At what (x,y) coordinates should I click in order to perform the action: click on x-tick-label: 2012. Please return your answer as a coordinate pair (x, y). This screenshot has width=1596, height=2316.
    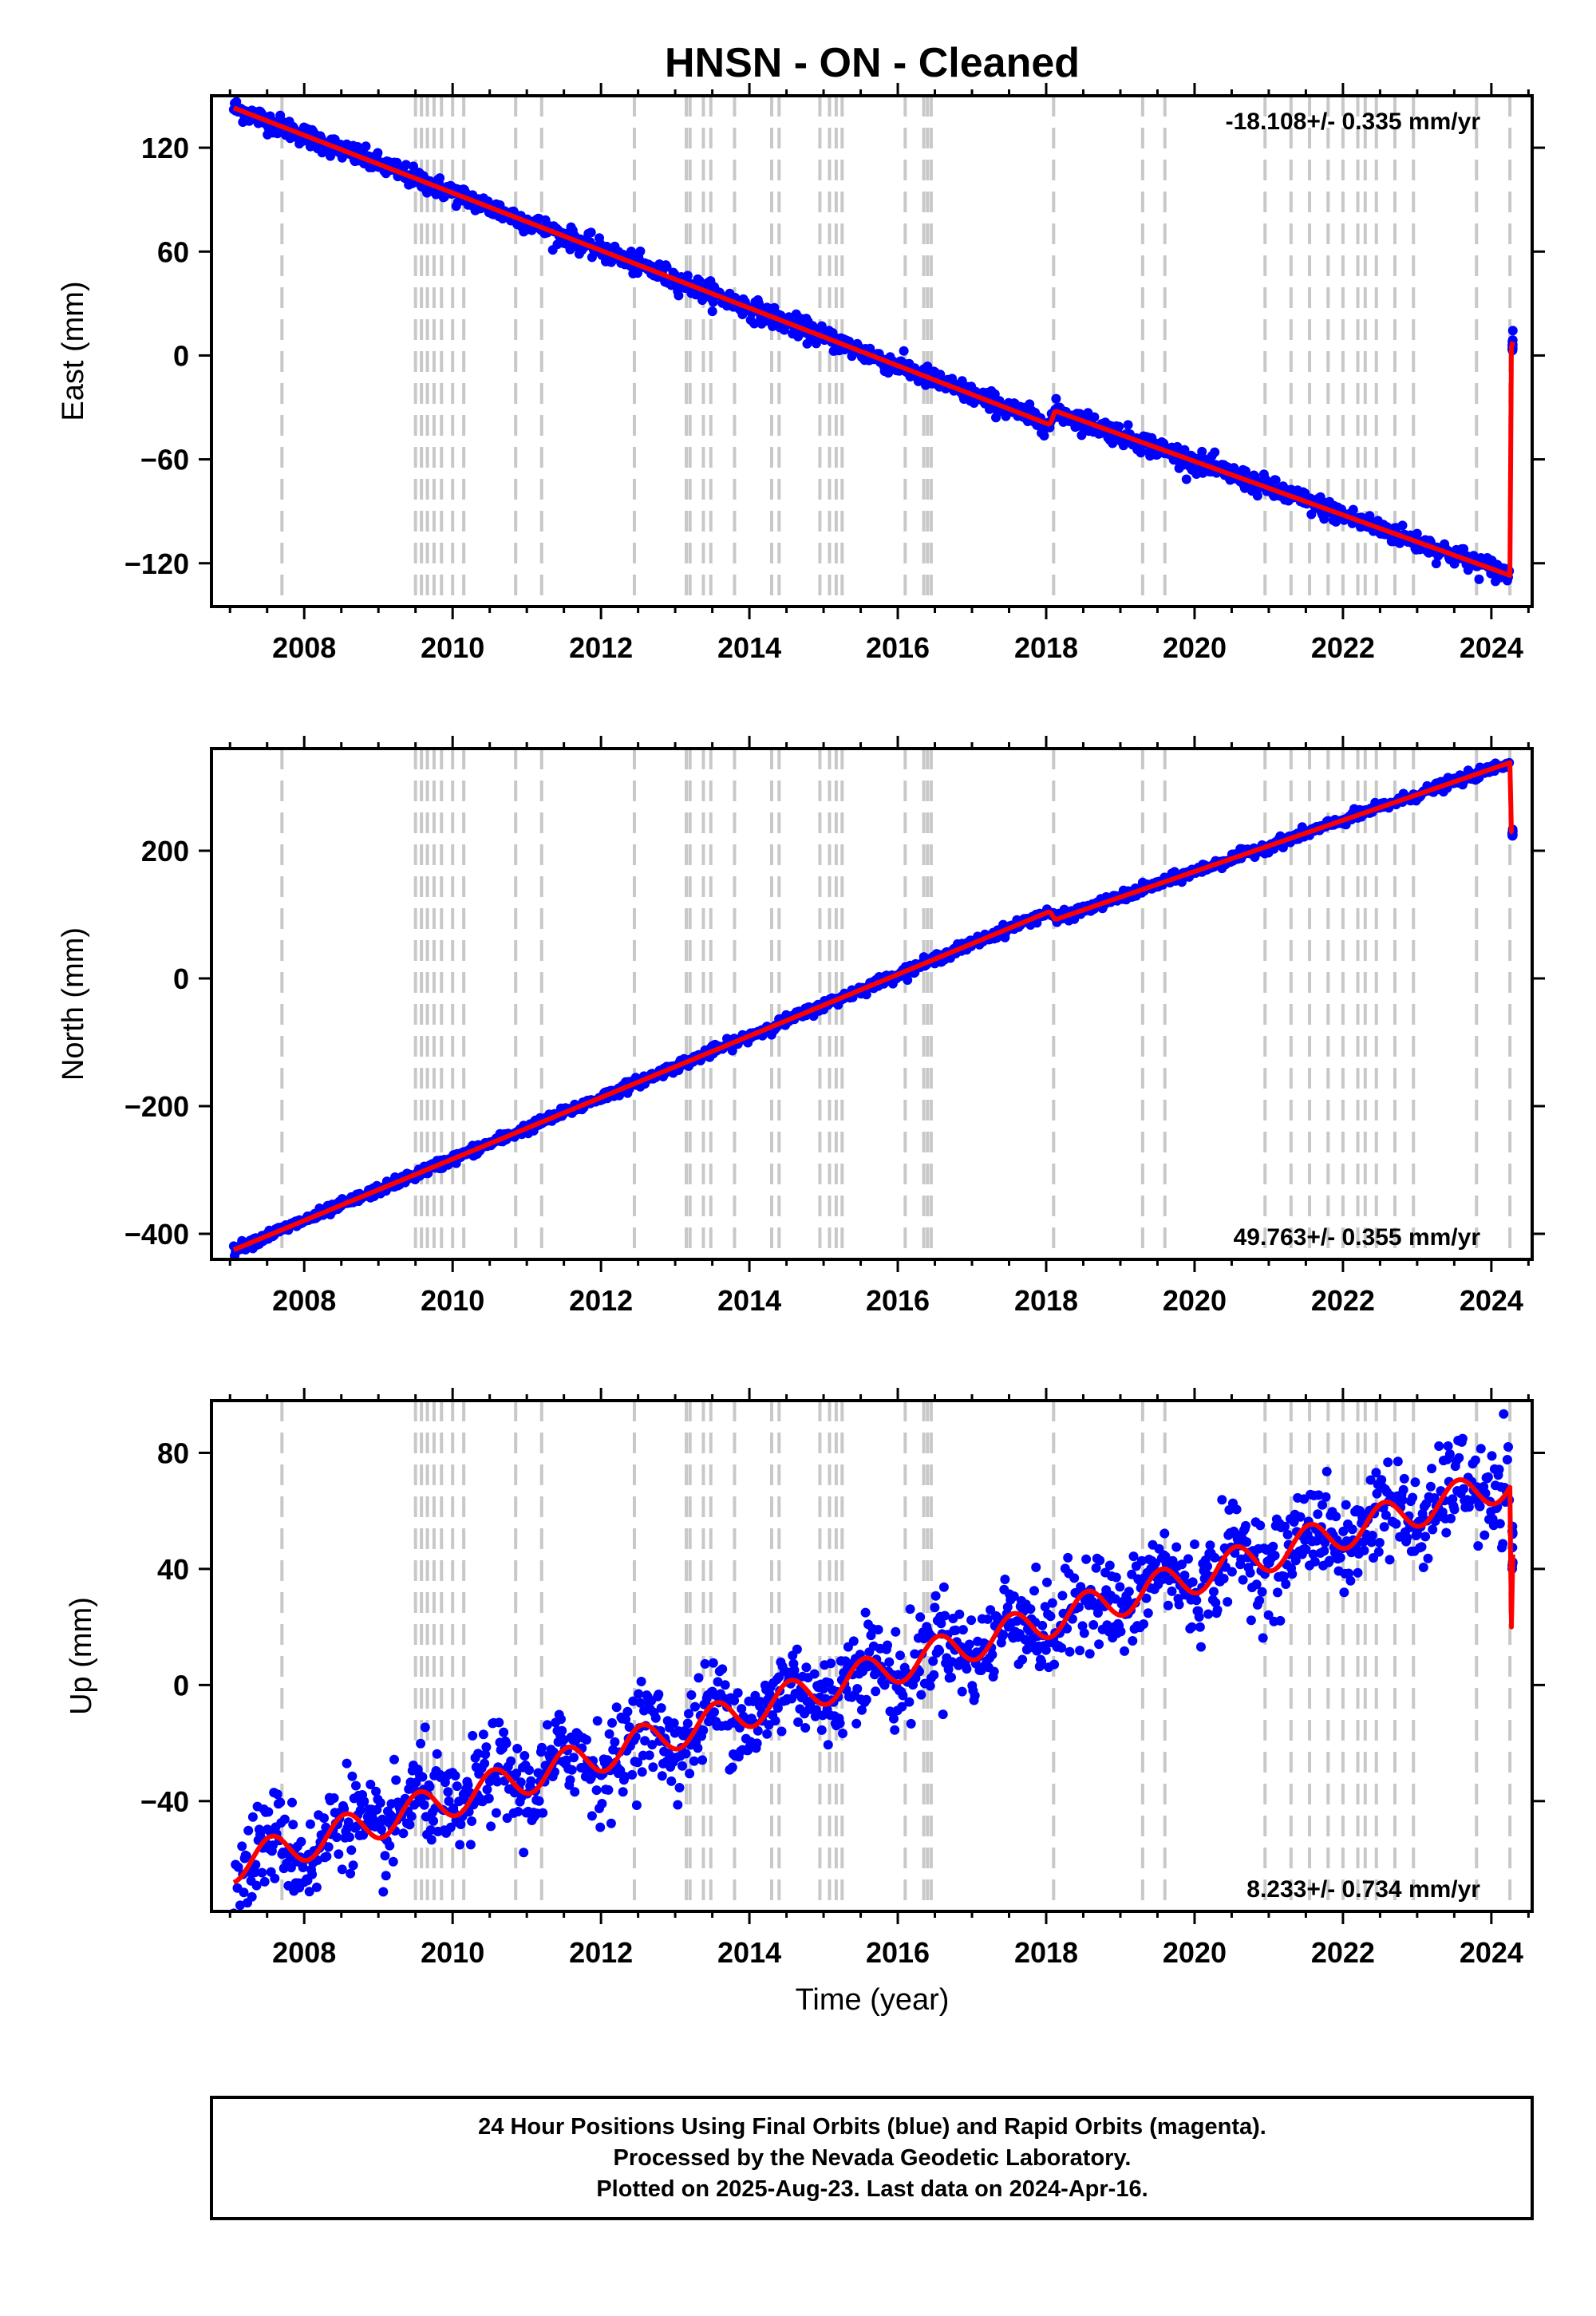
    Looking at the image, I should click on (601, 647).